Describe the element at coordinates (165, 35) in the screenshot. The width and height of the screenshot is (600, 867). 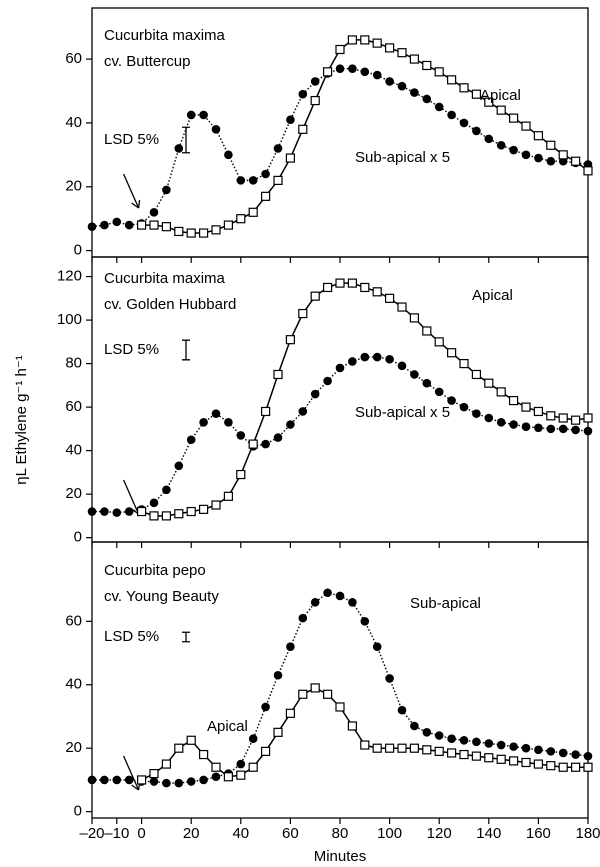
I see `panel-title: Cucurbita maxima` at that location.